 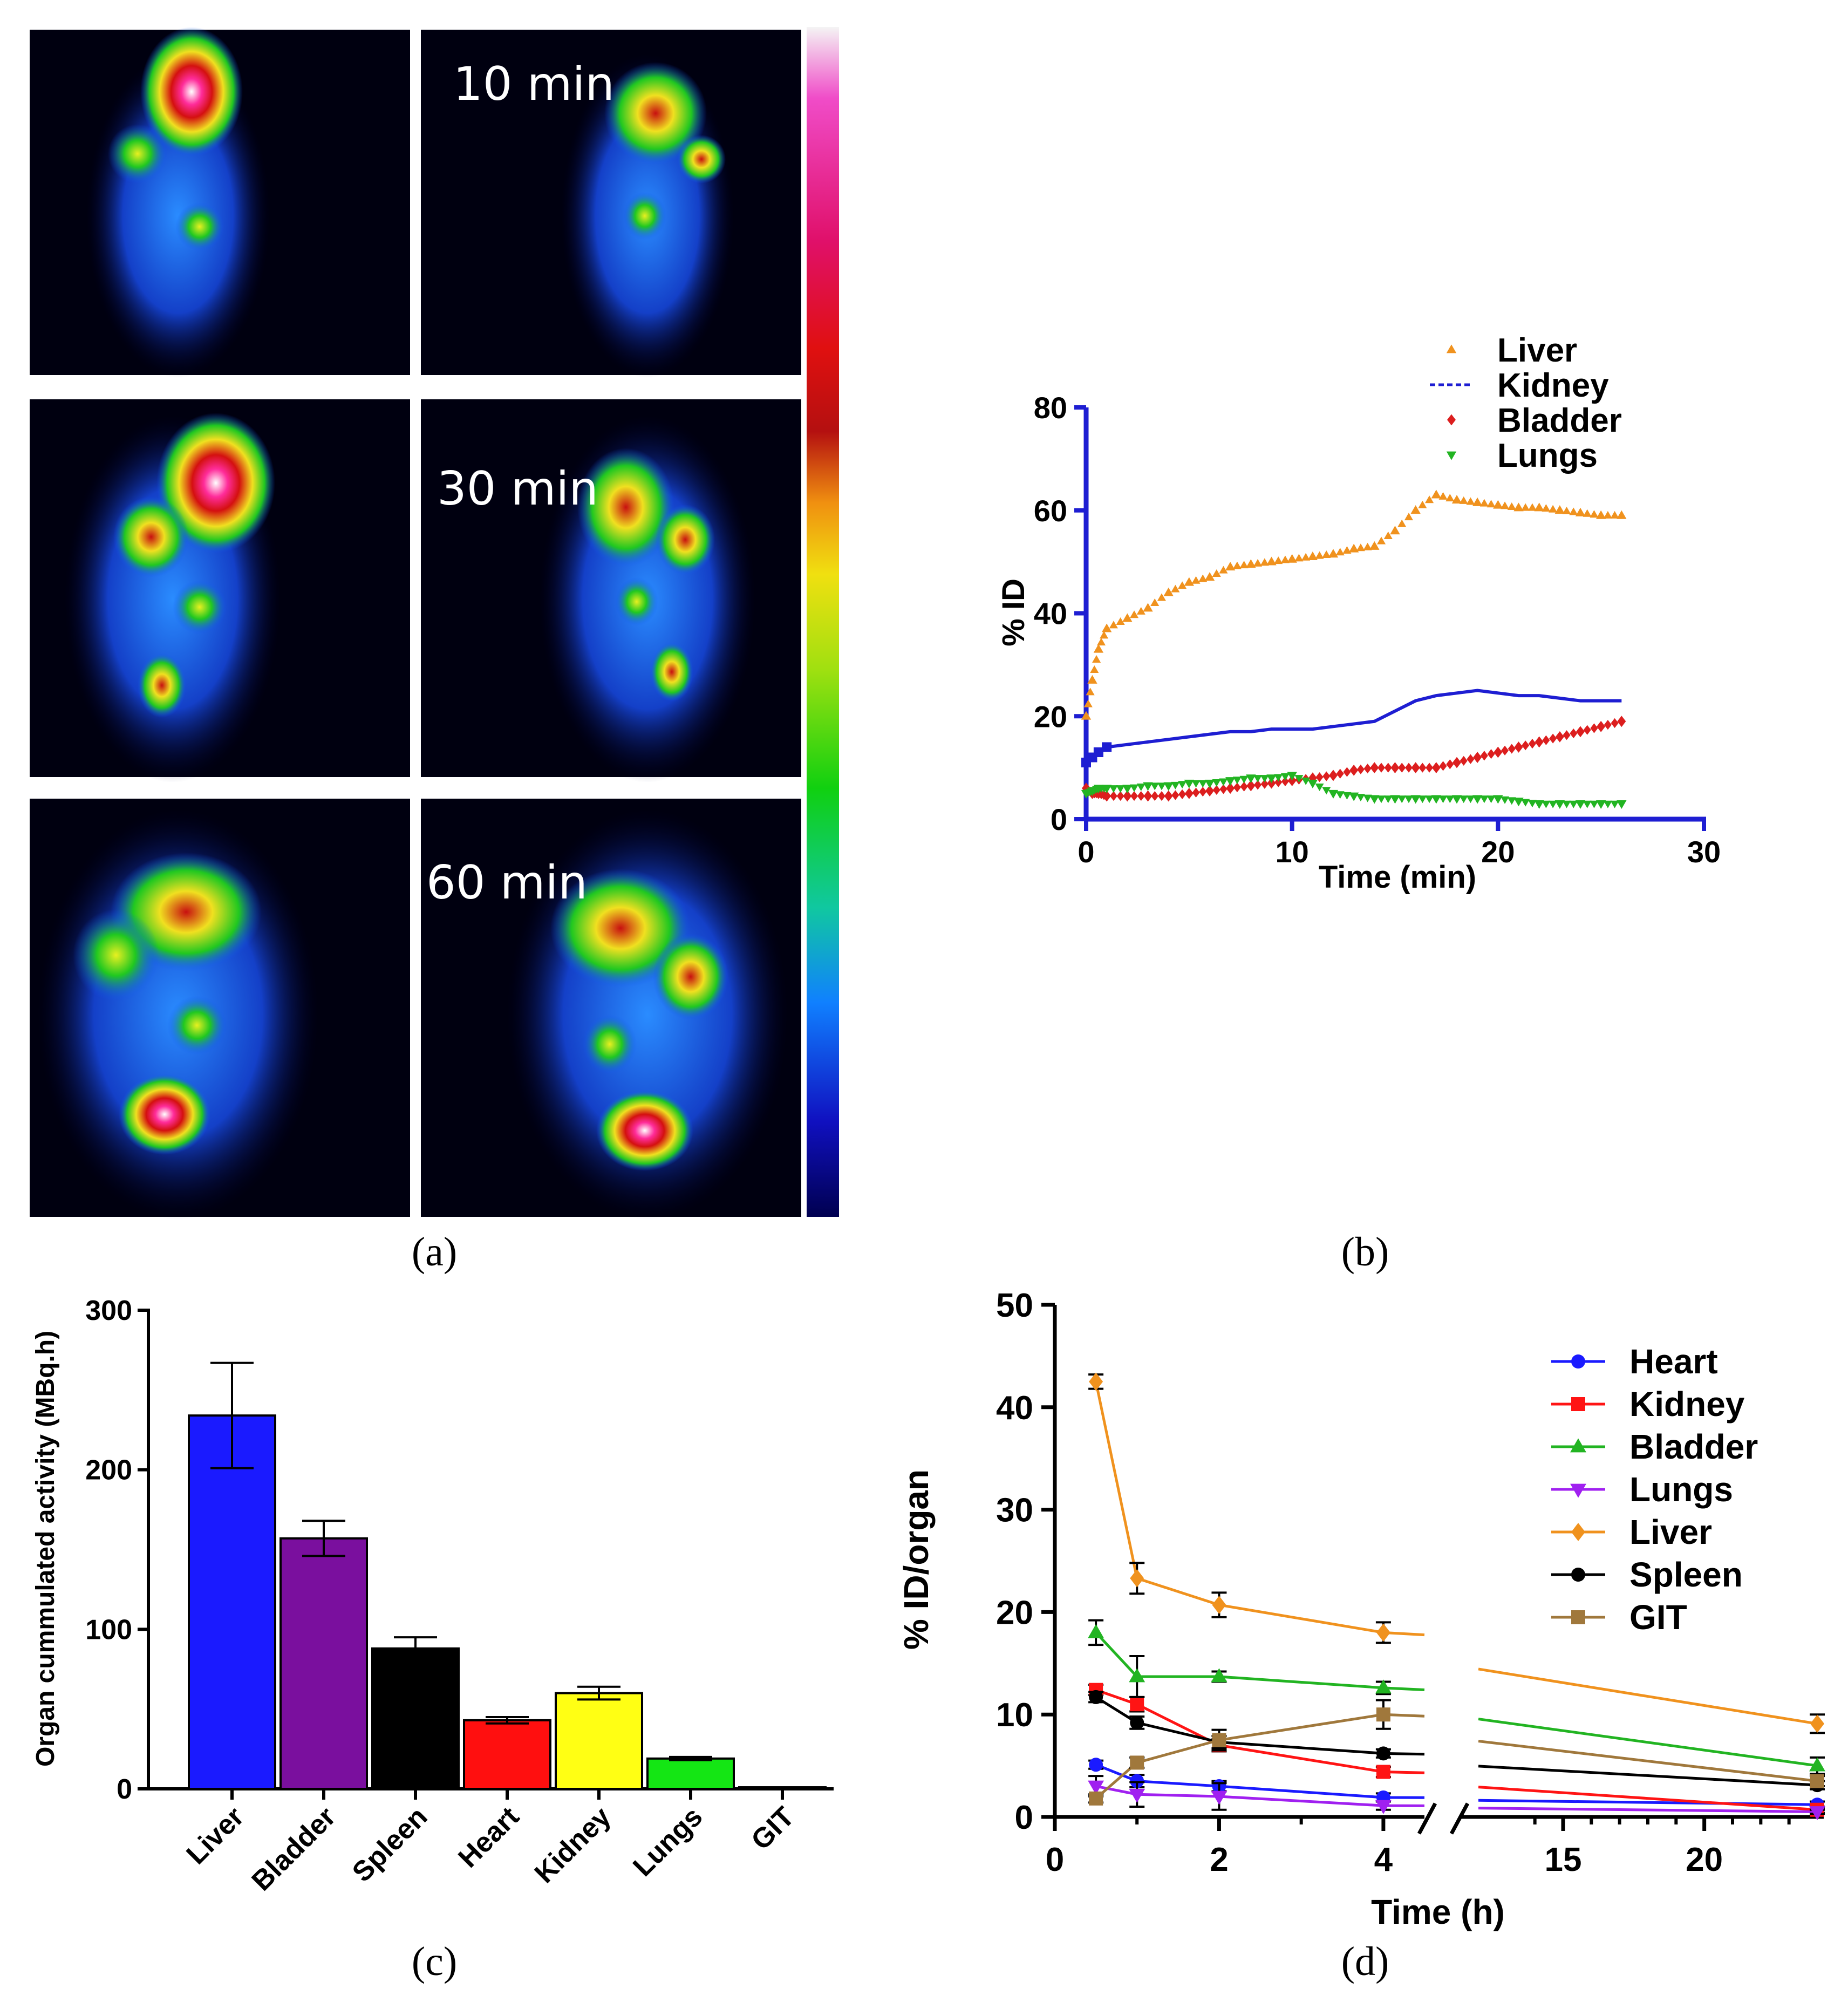 I want to click on chart-d-xlabel: Time (h), so click(x=1438, y=1911).